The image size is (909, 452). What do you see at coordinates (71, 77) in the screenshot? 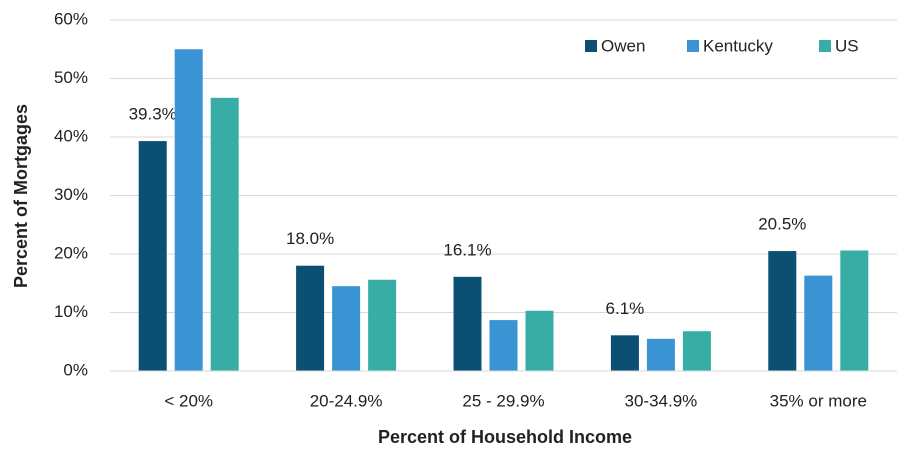
I see `y-tick-label: 50%` at bounding box center [71, 77].